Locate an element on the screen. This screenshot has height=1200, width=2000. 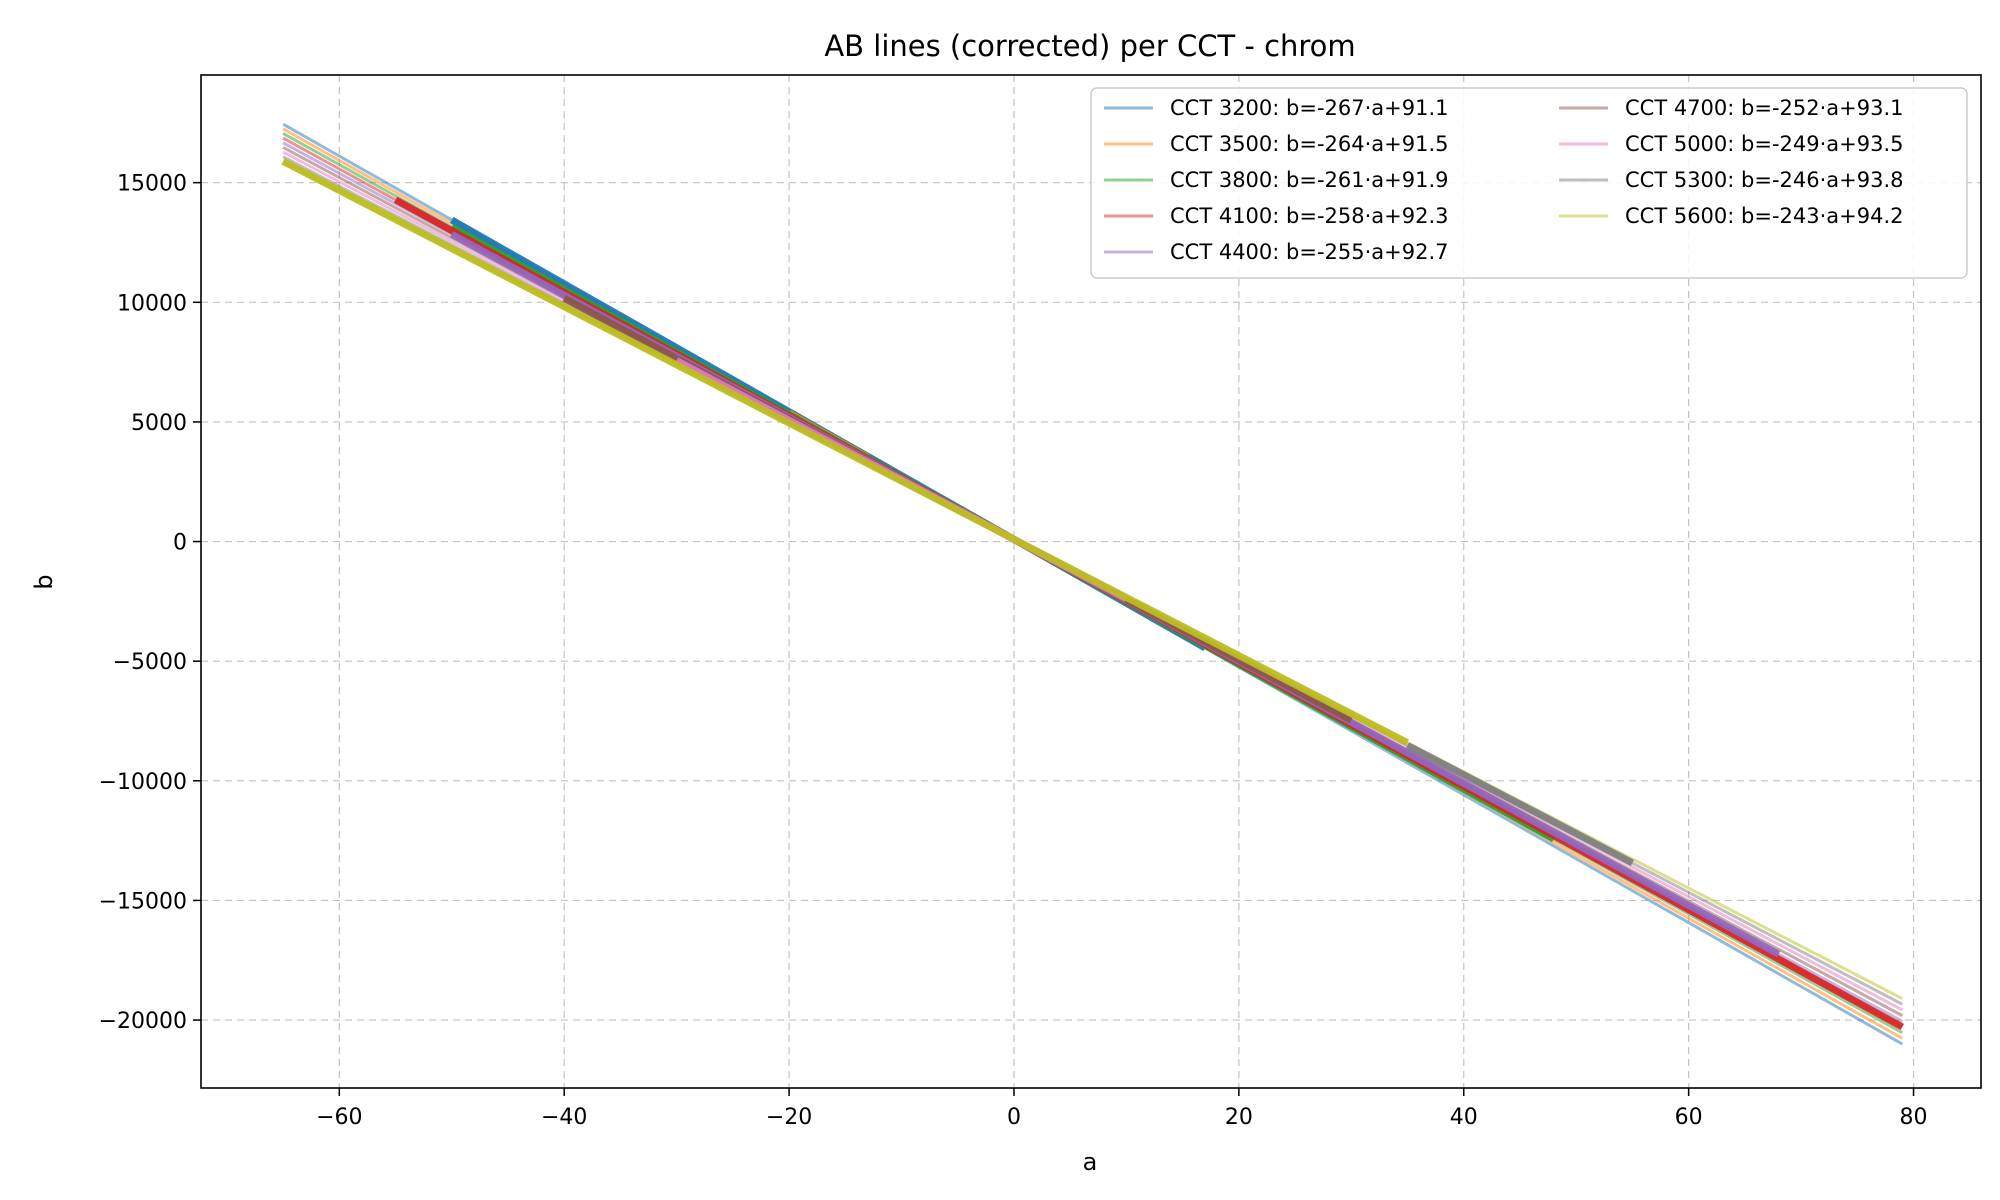
legend-label-5: CCT 4700: b=-252·a+93.1 is located at coordinates (1764, 108).